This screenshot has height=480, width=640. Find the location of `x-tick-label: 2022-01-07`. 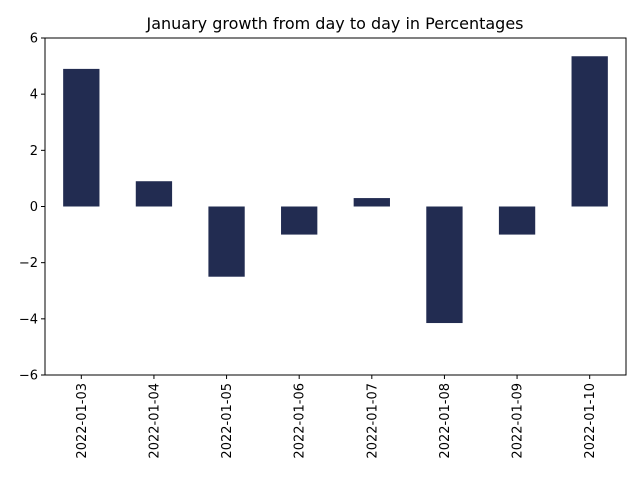

x-tick-label: 2022-01-07 is located at coordinates (372, 421).